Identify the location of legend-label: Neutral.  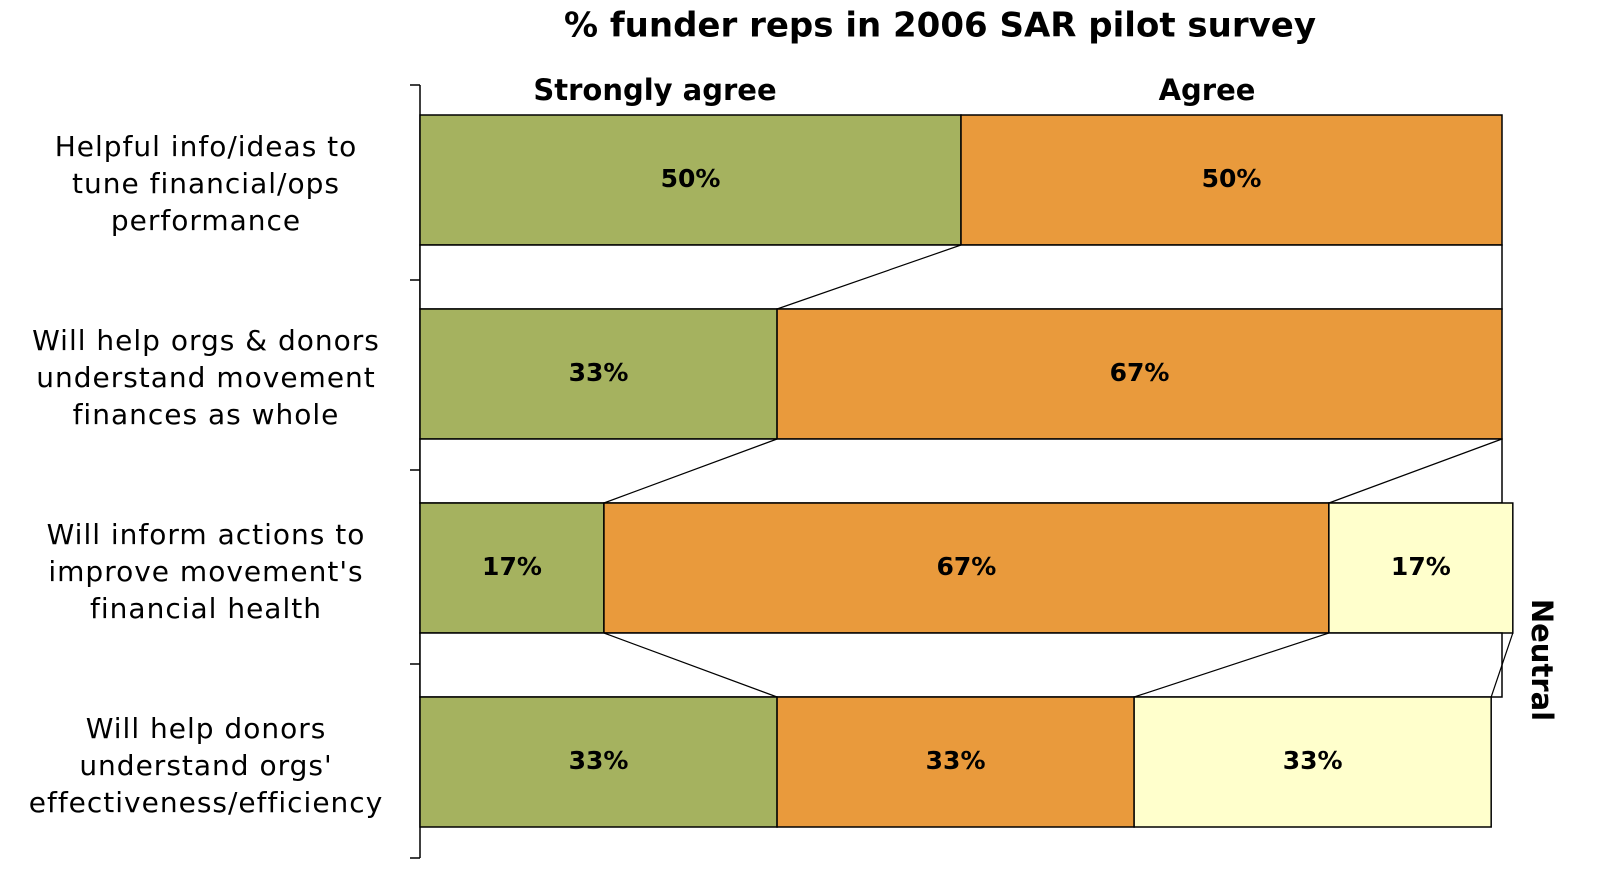
(1542, 660).